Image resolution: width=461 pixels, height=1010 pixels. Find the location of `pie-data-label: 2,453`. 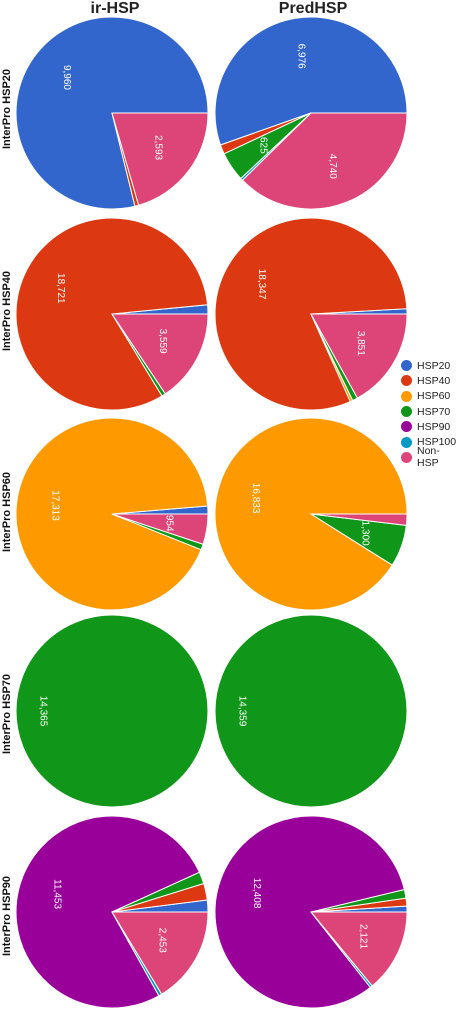

pie-data-label: 2,453 is located at coordinates (162, 940).